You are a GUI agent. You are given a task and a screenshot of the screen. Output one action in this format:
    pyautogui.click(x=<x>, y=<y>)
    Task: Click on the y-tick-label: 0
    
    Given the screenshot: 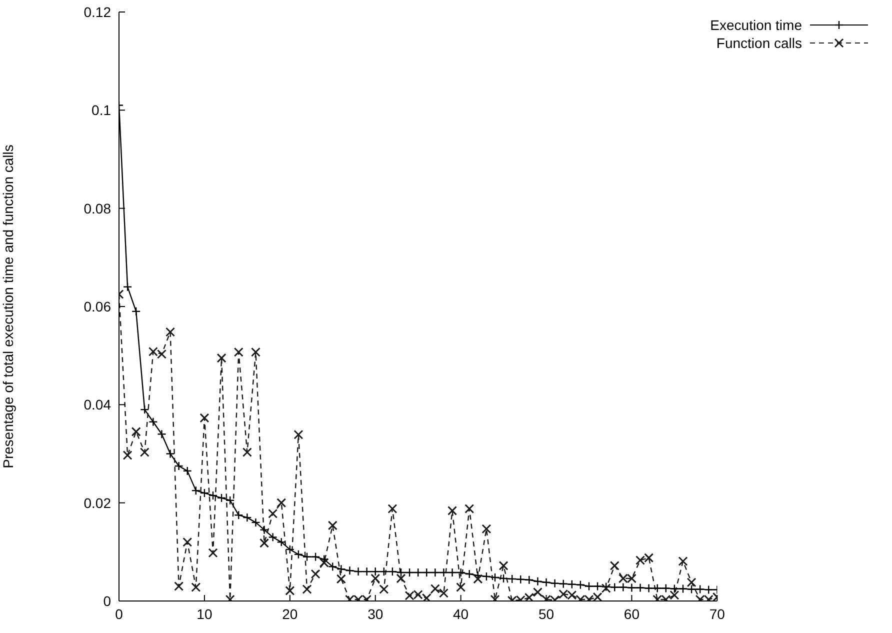 What is the action you would take?
    pyautogui.click(x=107, y=600)
    